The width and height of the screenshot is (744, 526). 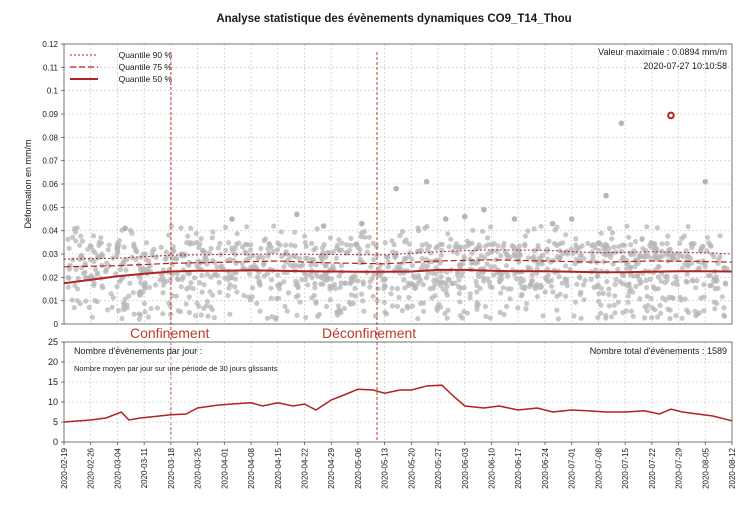 I want to click on x-tick-label: 2020-08-05, so click(x=705, y=467).